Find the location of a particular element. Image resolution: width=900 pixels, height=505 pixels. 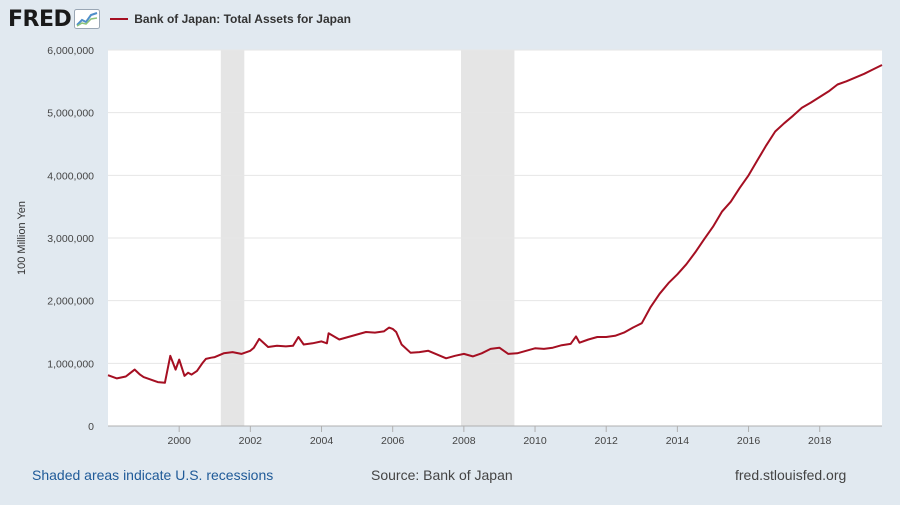

site-url: fred.stlouisfed.org is located at coordinates (791, 475).